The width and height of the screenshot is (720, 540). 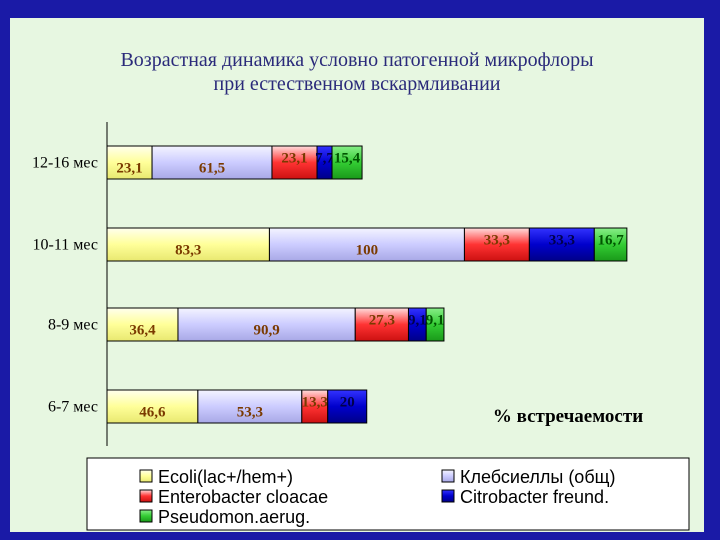 I want to click on bar-value-label: 83,3, so click(x=188, y=251).